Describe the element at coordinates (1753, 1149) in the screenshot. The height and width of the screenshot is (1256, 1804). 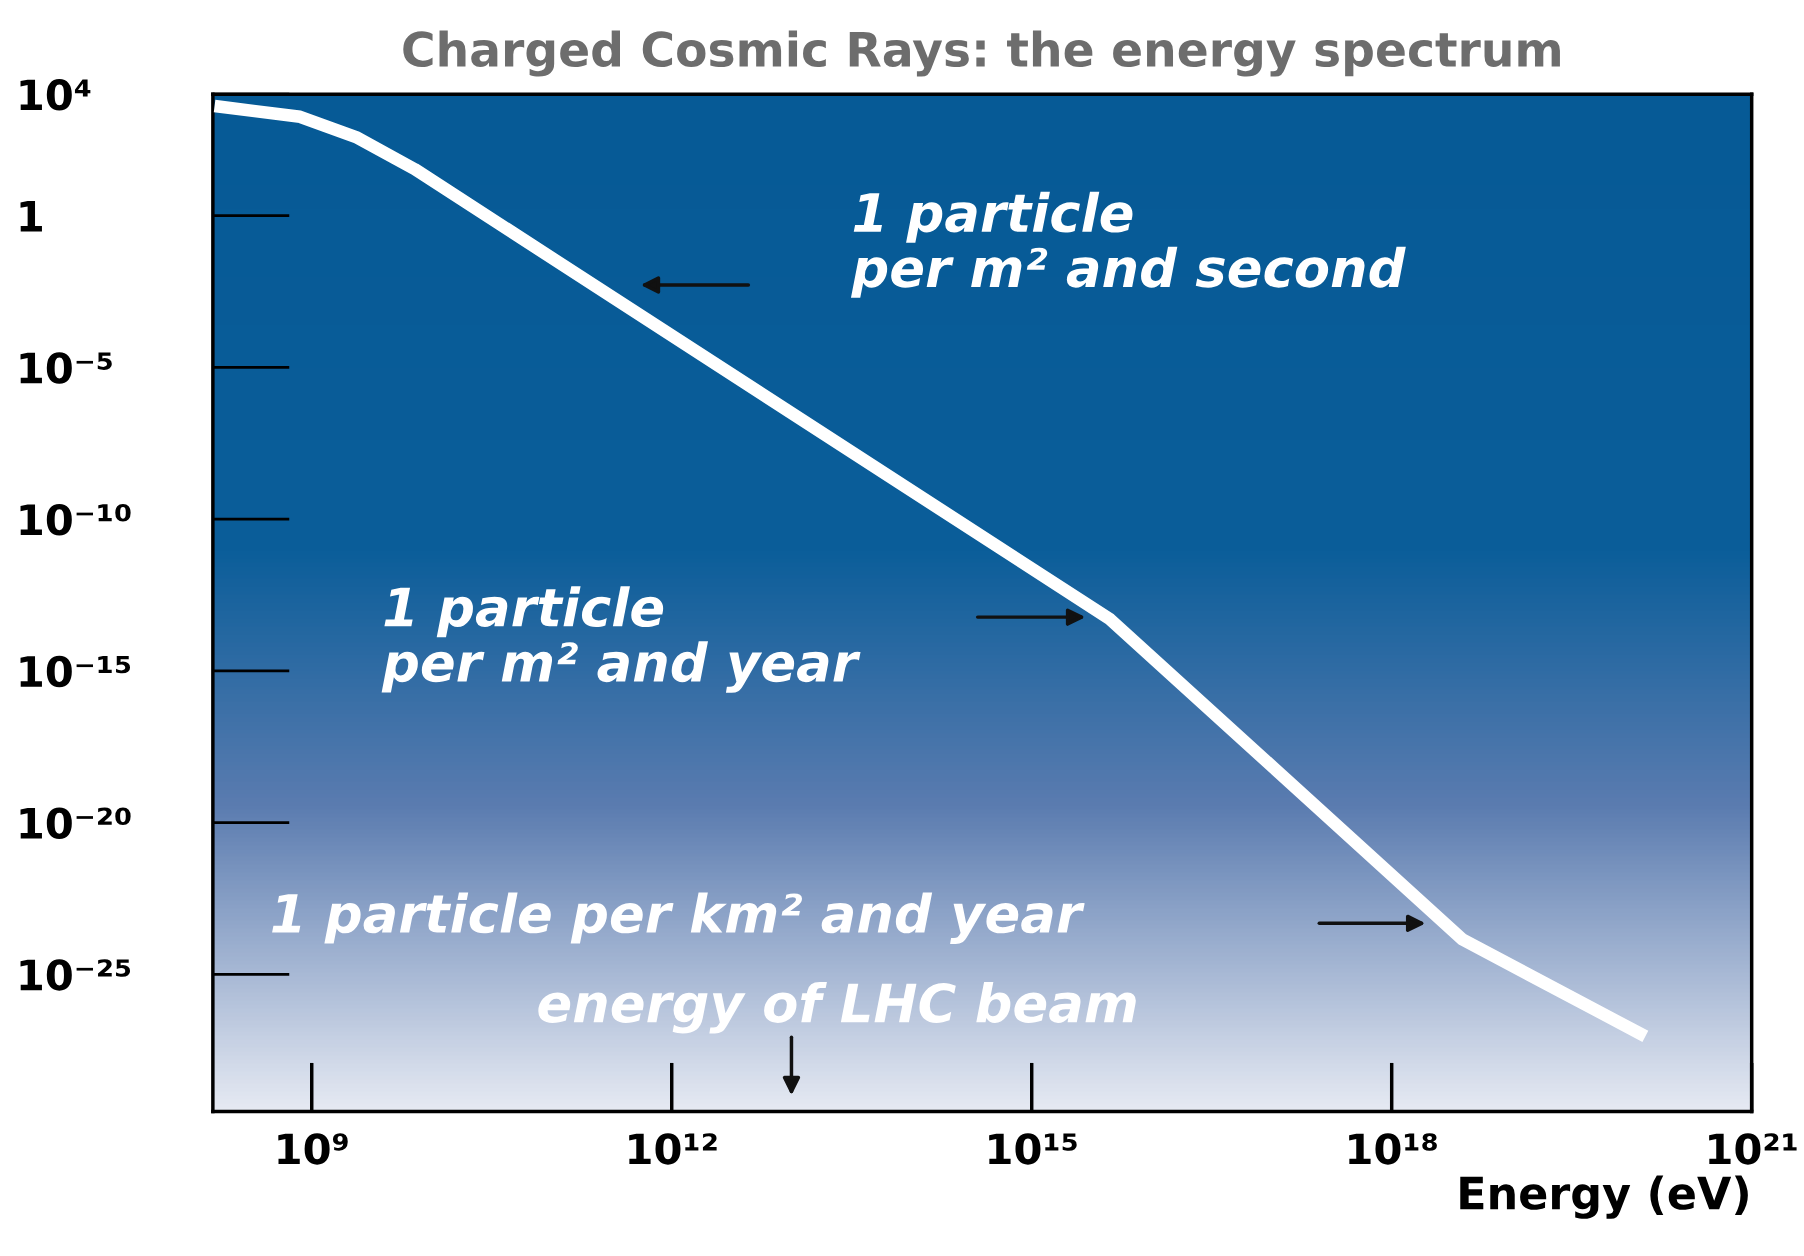
I see `x-tick-label: 10²¹` at that location.